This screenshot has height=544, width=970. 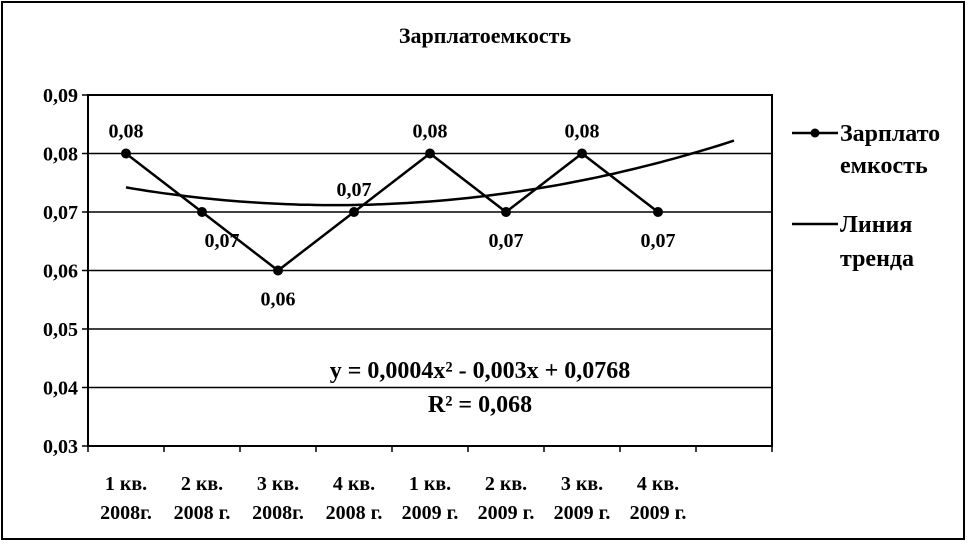 I want to click on y-axis: 0,03 0,04 0,05 0,06 0,07 0,08 0,09, so click(x=65, y=271).